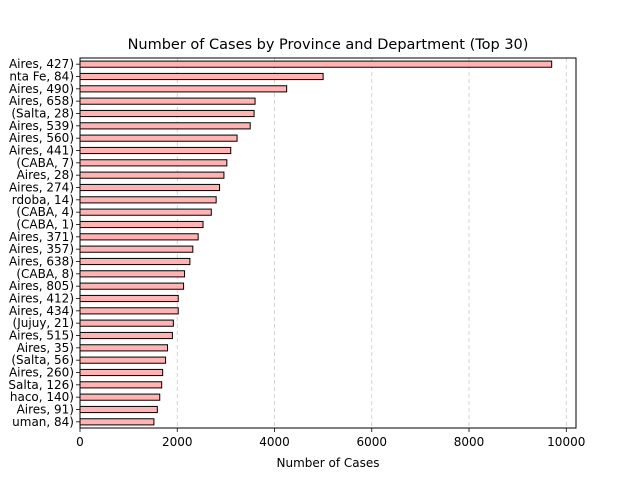 The image size is (640, 484). I want to click on x-tick-label: 2000, so click(177, 442).